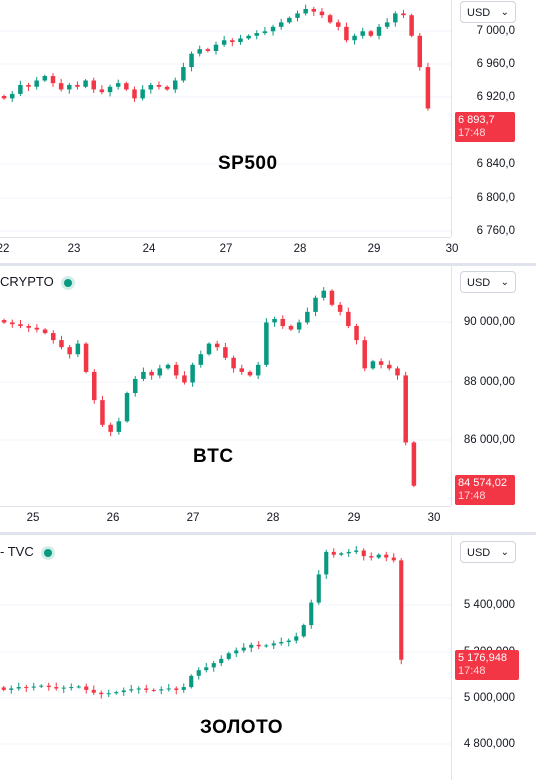  What do you see at coordinates (113, 518) in the screenshot?
I see `x-tick-label: 26` at bounding box center [113, 518].